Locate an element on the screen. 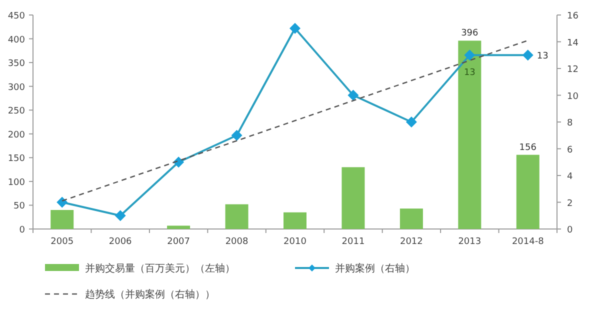  y2-tick-label: 2 is located at coordinates (570, 203).